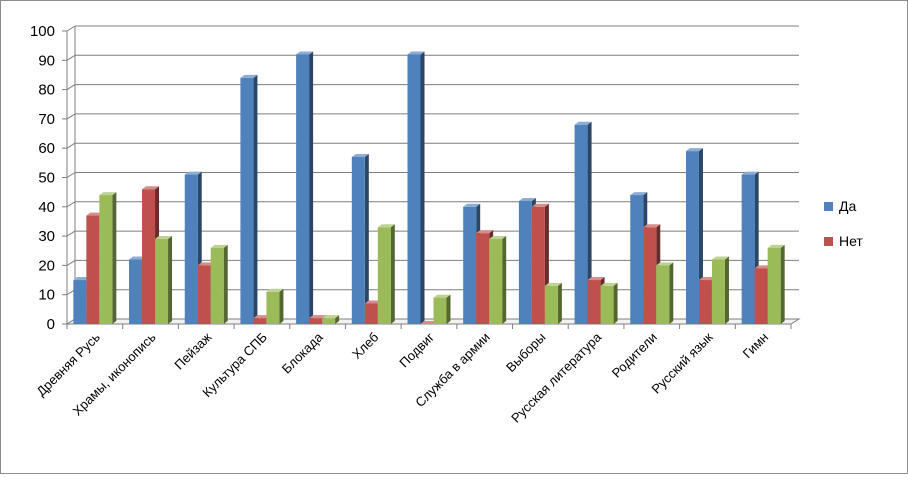  I want to click on legend-item: Да, so click(840, 206).